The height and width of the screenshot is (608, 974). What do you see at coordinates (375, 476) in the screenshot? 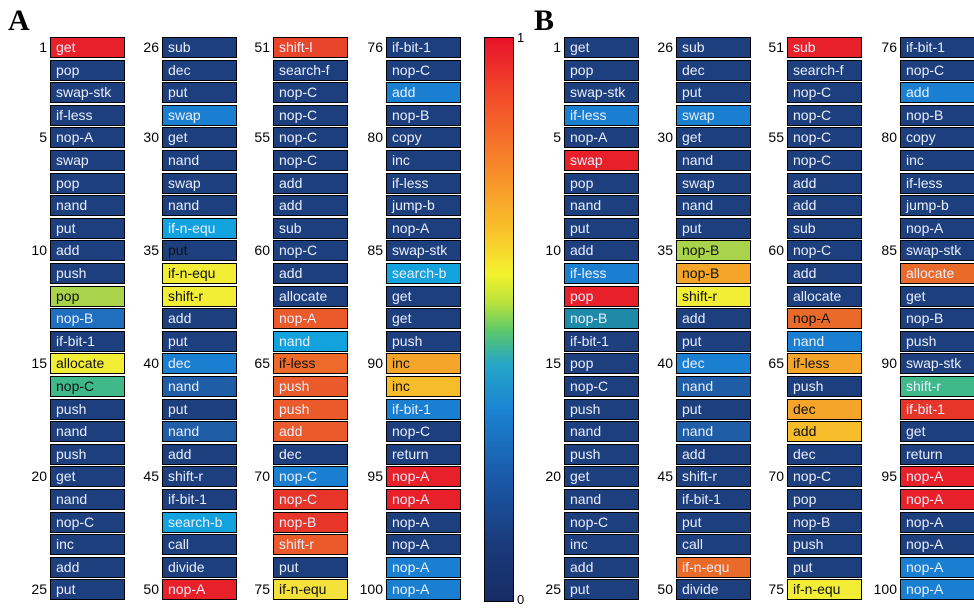
I see `row-number-label: 95` at bounding box center [375, 476].